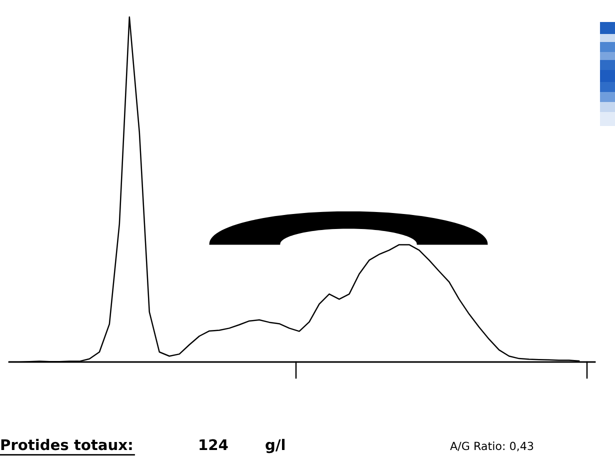 The height and width of the screenshot is (463, 615). I want to click on text: Protides totaux:, so click(66, 444).